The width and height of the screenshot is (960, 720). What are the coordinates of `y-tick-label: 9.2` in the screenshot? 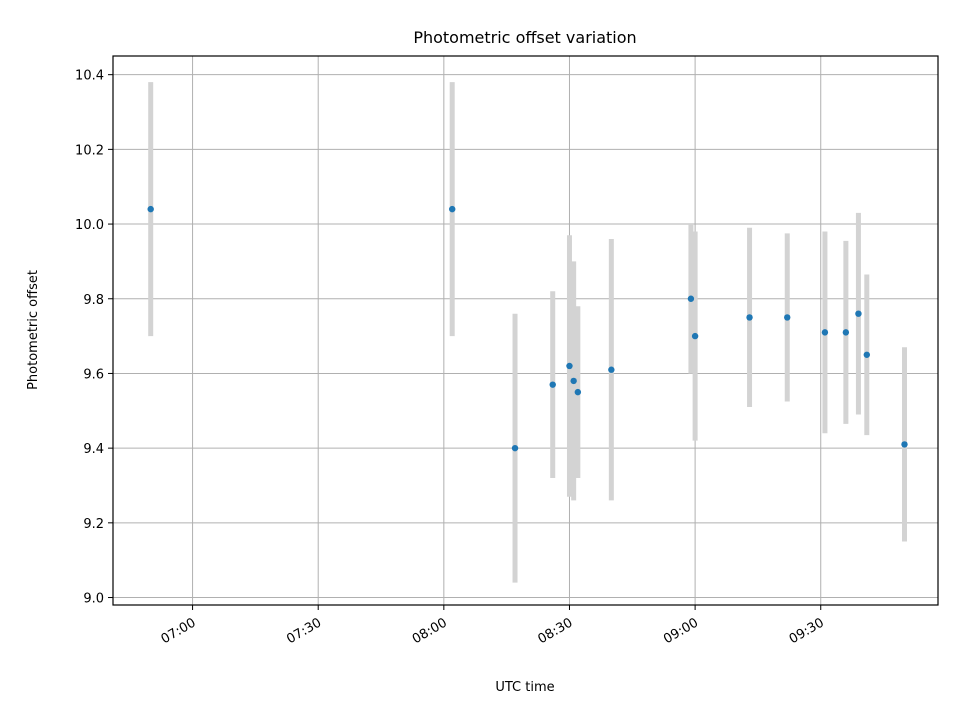 It's located at (93, 524).